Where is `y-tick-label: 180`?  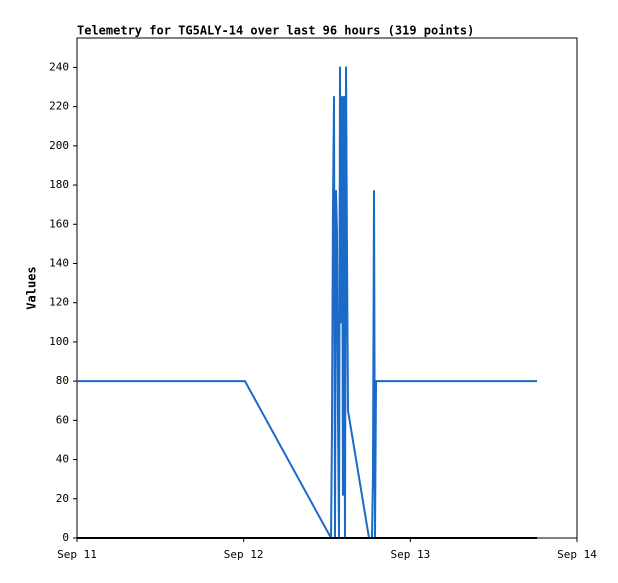 y-tick-label: 180 is located at coordinates (59, 184).